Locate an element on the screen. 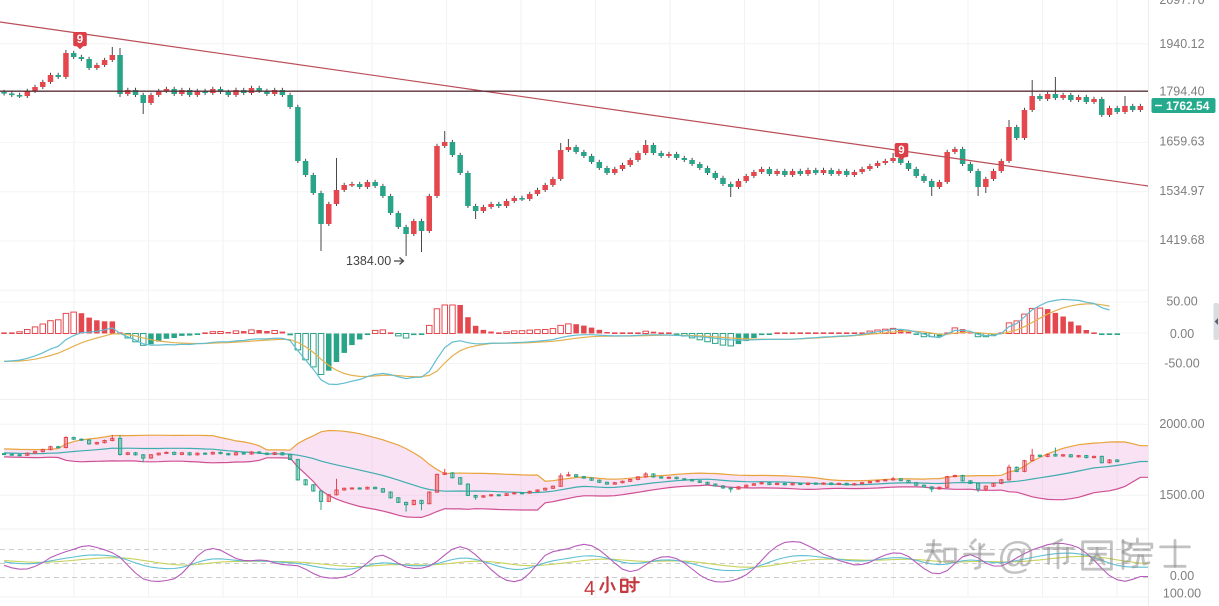 The height and width of the screenshot is (606, 1219). svg-text: 1534.97 is located at coordinates (1181, 191).